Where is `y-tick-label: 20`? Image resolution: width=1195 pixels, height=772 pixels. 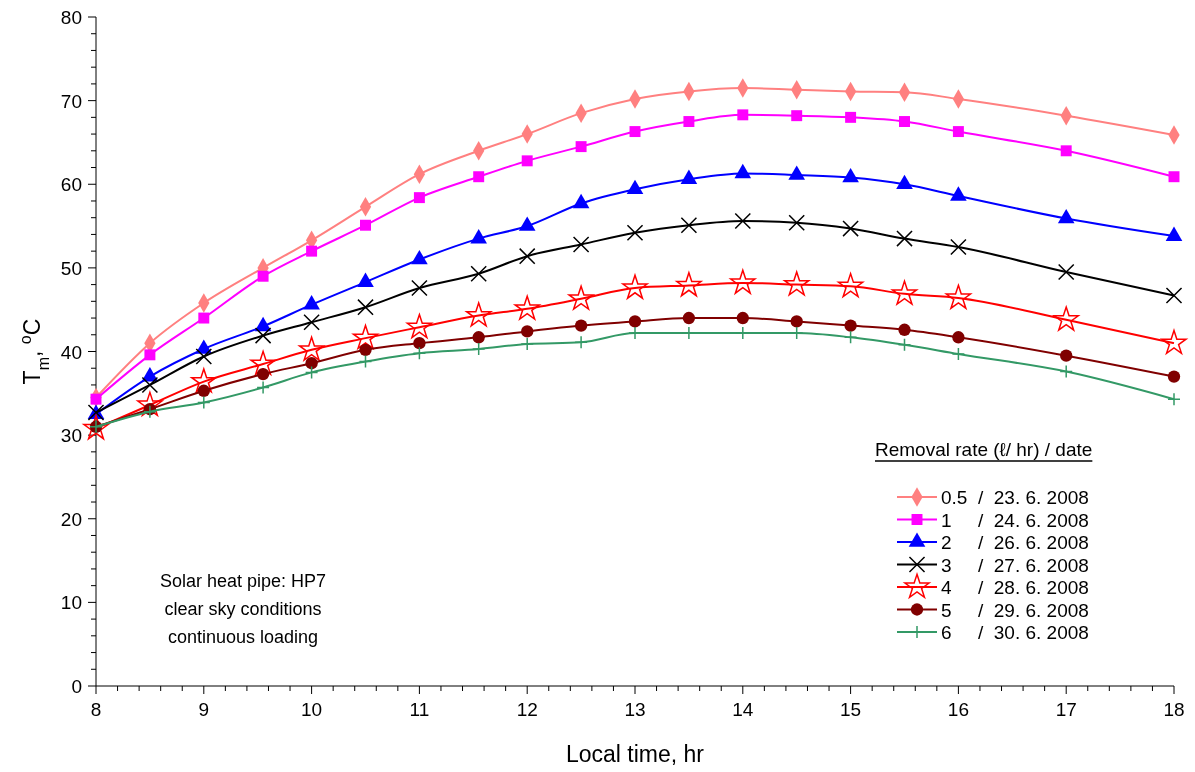
y-tick-label: 20 is located at coordinates (71, 519).